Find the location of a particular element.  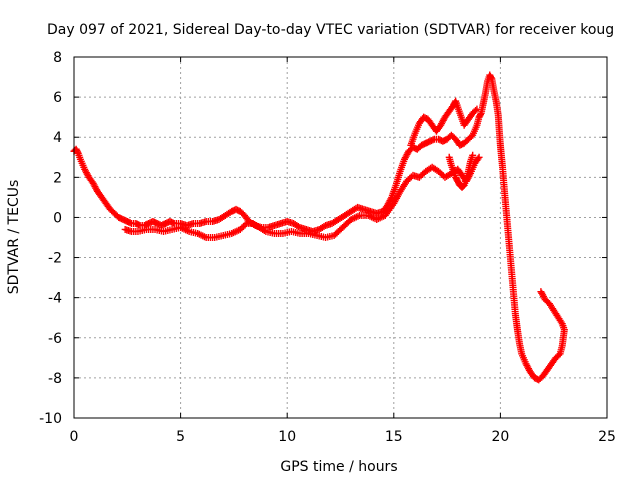

y-tick-label: -6 is located at coordinates (55, 339).